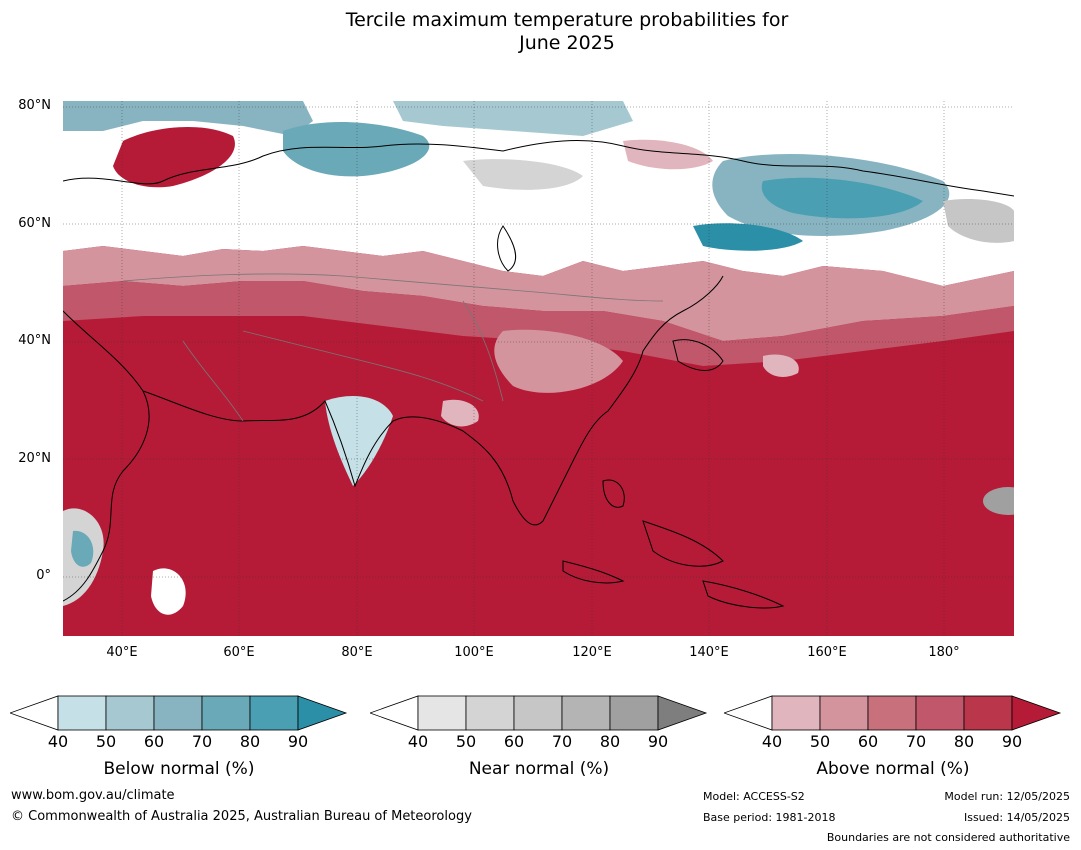 This screenshot has width=1081, height=850. What do you see at coordinates (34, 340) in the screenshot?
I see `lat-label-40n: 40°N` at bounding box center [34, 340].